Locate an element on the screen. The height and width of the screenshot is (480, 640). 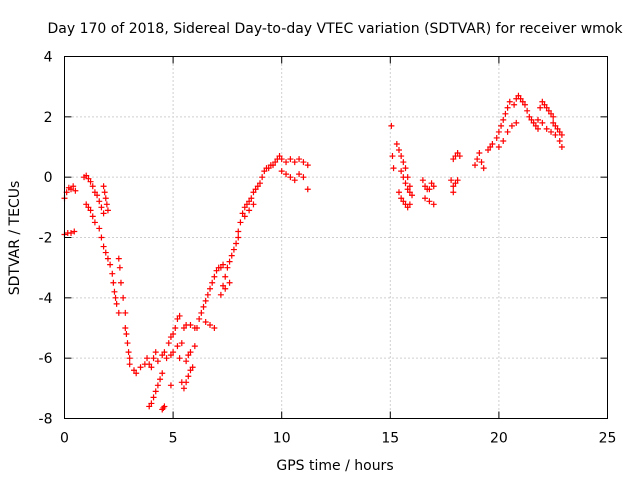
y-tick-label: 0 is located at coordinates (48, 178).